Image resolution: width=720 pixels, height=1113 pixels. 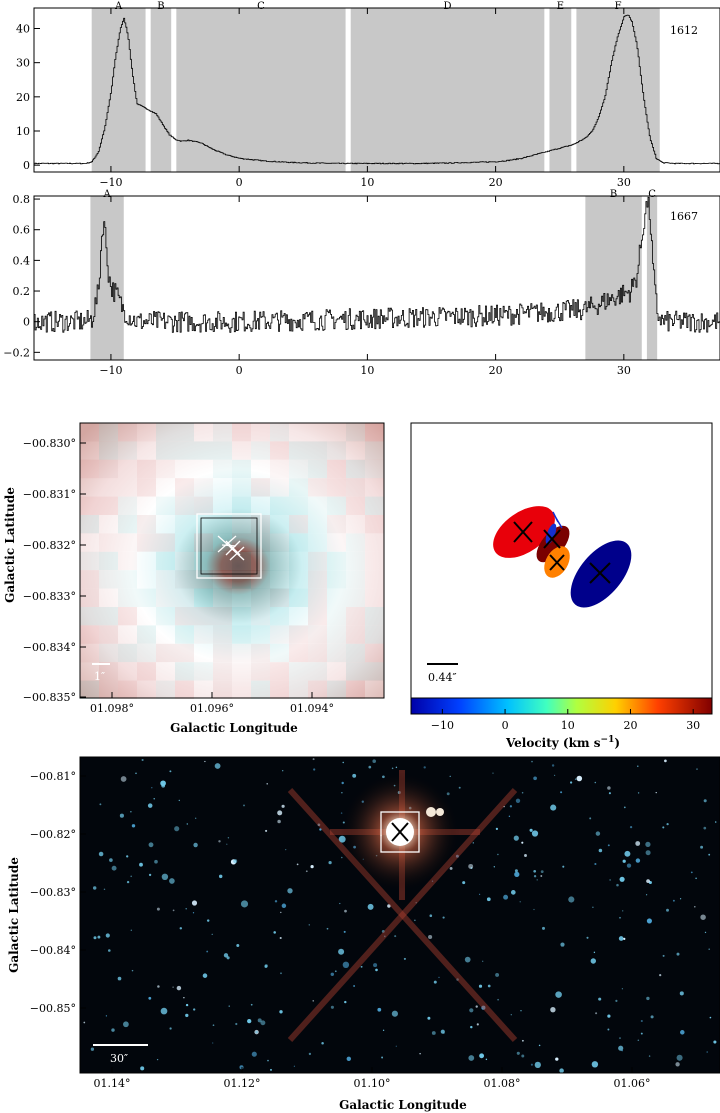 What do you see at coordinates (119, 1058) in the screenshot?
I see `scale-bar-label: 30″` at bounding box center [119, 1058].